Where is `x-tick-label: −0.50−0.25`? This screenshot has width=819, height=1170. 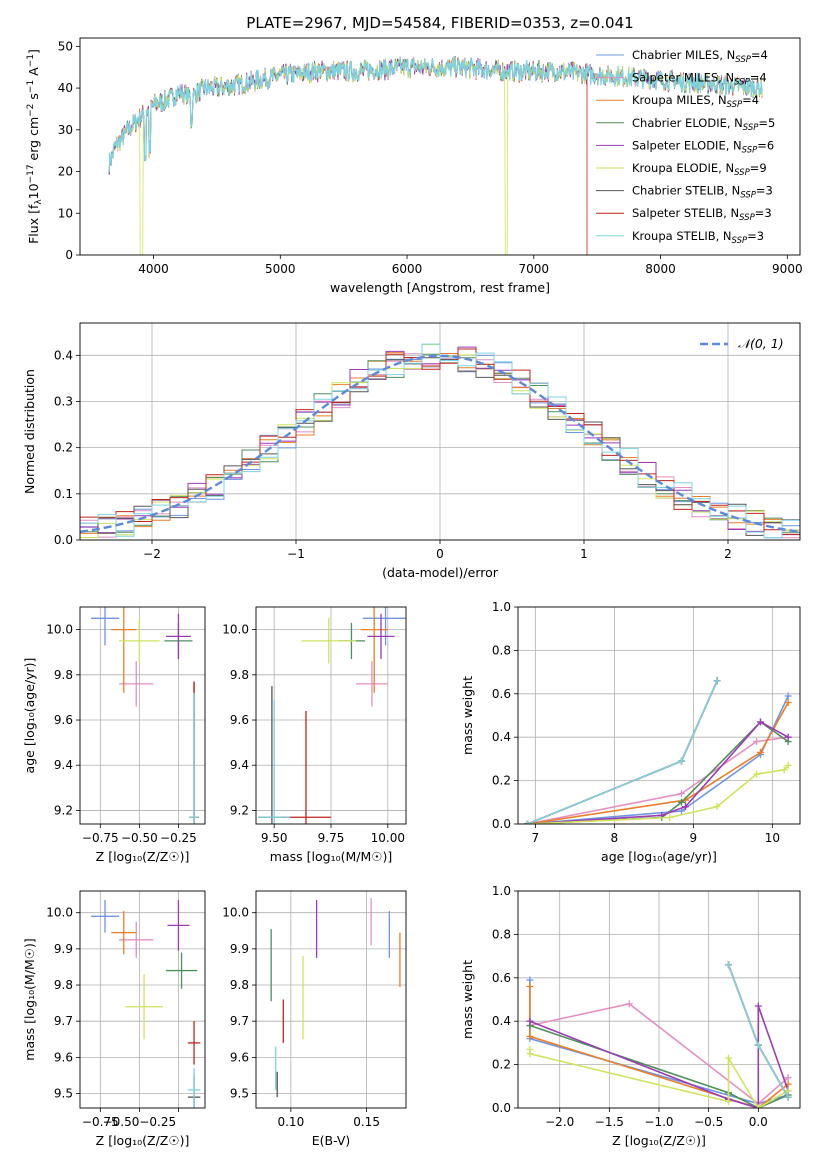 x-tick-label: −0.50−0.25 is located at coordinates (140, 1122).